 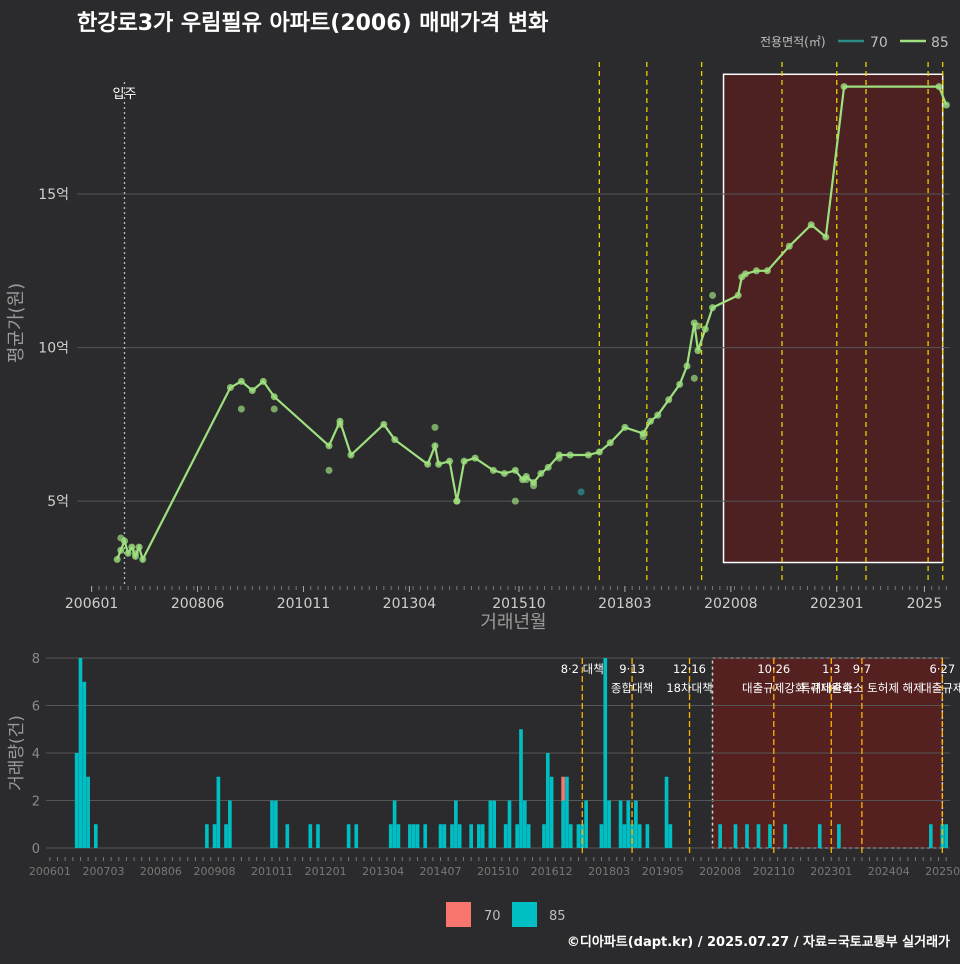 What do you see at coordinates (326, 871) in the screenshot?
I see `volume-x-tick-label: 201201` at bounding box center [326, 871].